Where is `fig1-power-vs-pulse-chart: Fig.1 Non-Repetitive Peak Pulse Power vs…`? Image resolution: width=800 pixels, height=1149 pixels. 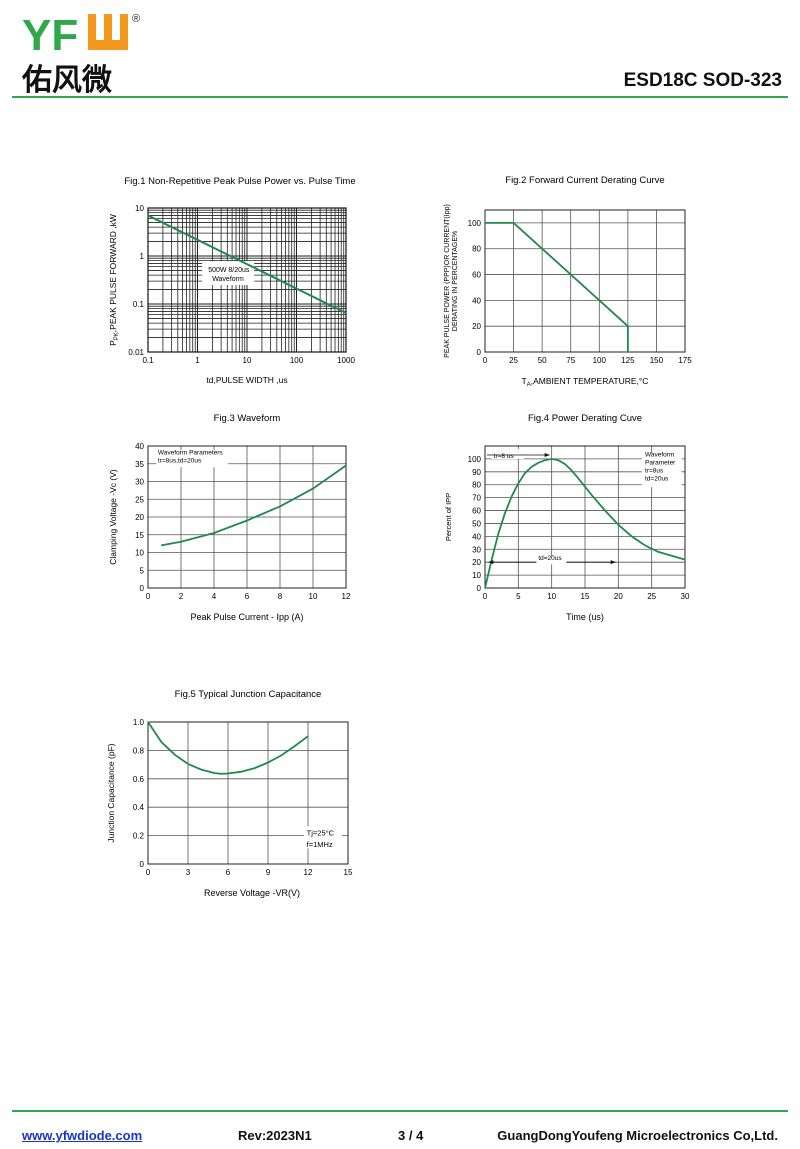 fig1-power-vs-pulse-chart: Fig.1 Non-Repetitive Peak Pulse Power vs… is located at coordinates (232, 280).